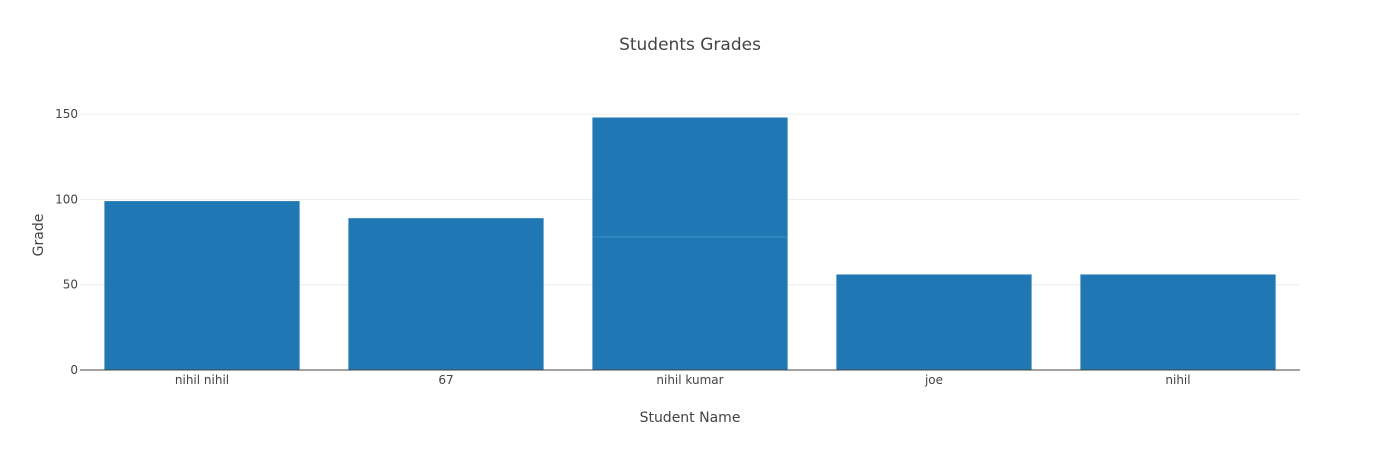 This screenshot has width=1380, height=454. I want to click on chart-title: Students Grades, so click(690, 45).